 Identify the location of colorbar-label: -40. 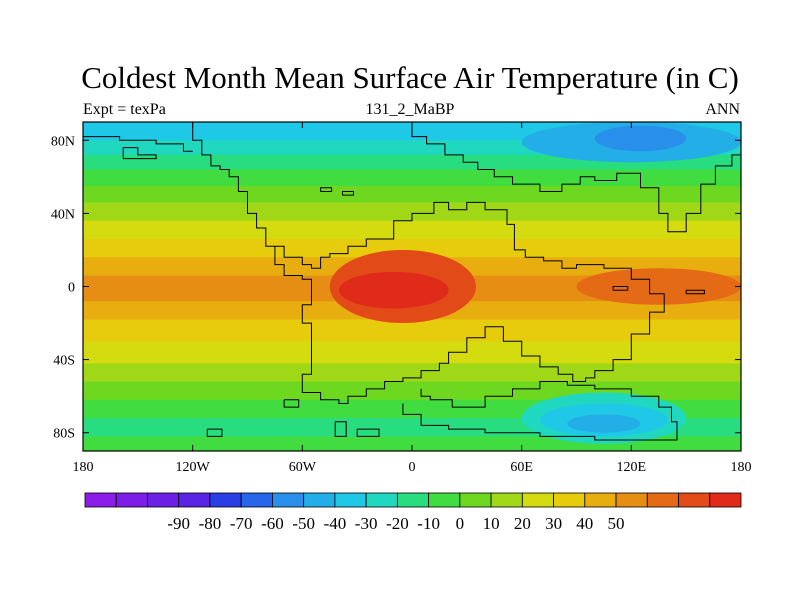
(335, 523).